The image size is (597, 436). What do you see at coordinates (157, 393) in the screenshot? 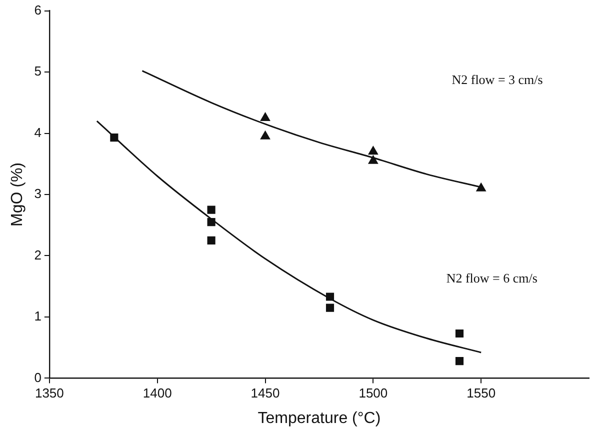
I see `x-tick-label: 1400` at bounding box center [157, 393].